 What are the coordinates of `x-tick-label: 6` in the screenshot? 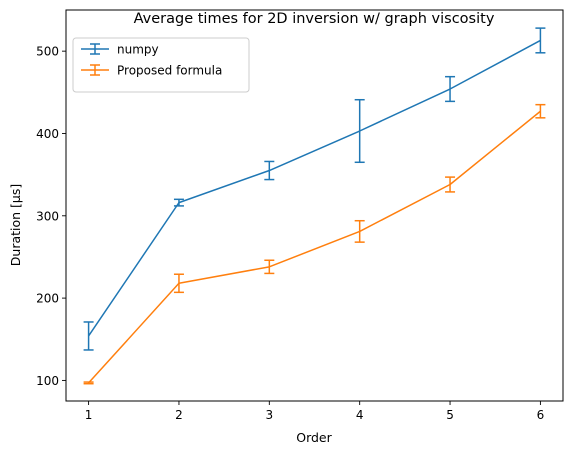 It's located at (541, 415).